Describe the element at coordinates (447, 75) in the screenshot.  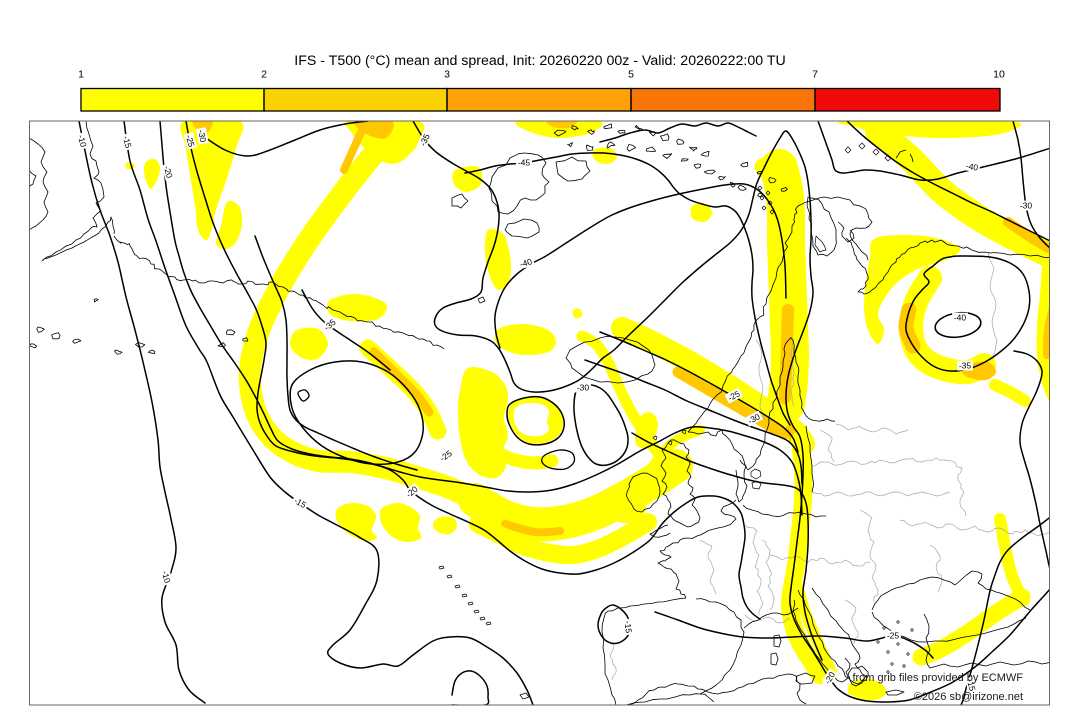
I see `svg-text: 3` at that location.